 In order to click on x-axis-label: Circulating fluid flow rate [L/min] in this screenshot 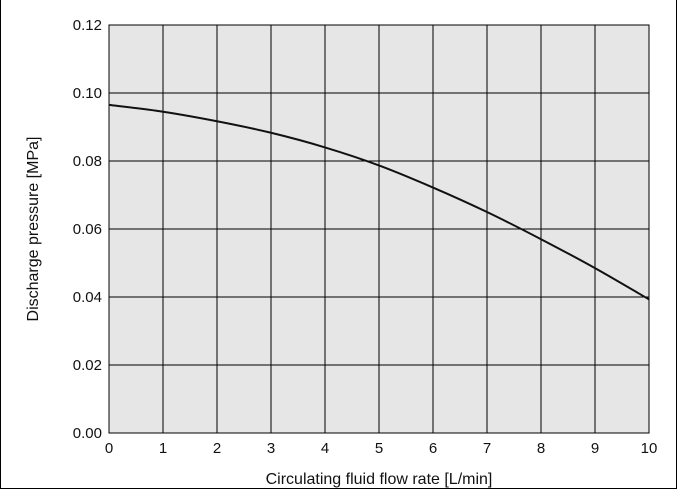, I will do `click(379, 479)`.